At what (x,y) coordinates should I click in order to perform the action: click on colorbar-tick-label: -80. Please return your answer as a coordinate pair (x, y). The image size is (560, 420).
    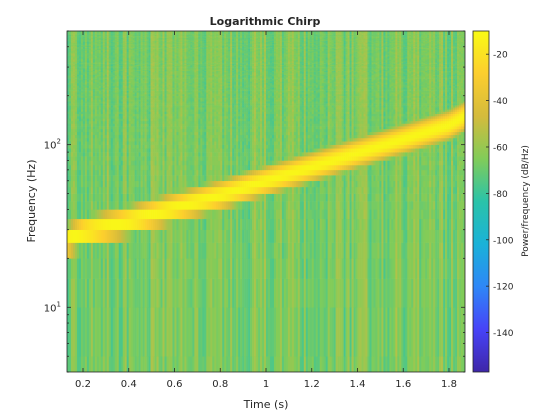
    Looking at the image, I should click on (500, 195).